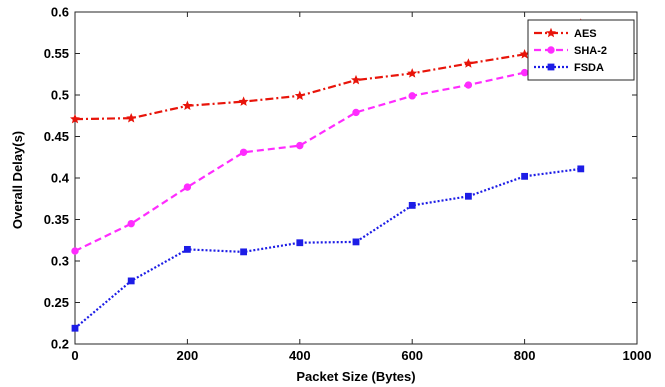 The image size is (665, 387). What do you see at coordinates (590, 51) in the screenshot?
I see `legend-label-sha-2: SHA-2` at bounding box center [590, 51].